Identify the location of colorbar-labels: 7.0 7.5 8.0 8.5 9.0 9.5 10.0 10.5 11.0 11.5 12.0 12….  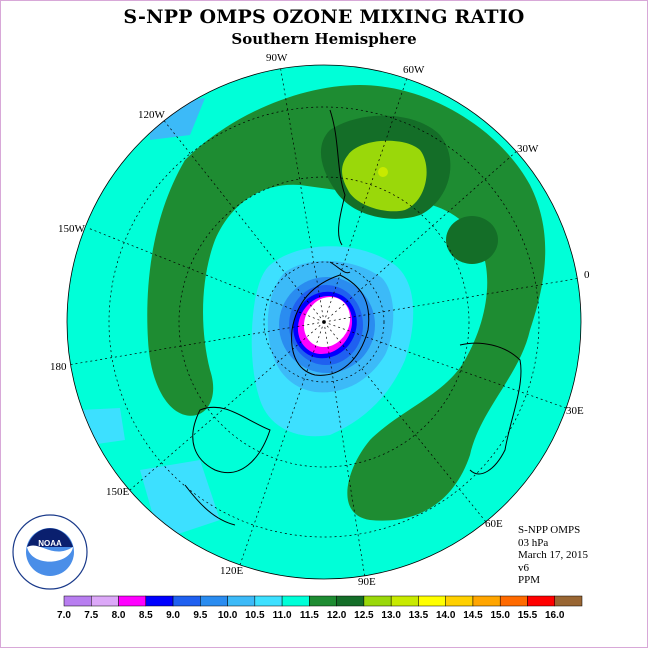
(311, 615).